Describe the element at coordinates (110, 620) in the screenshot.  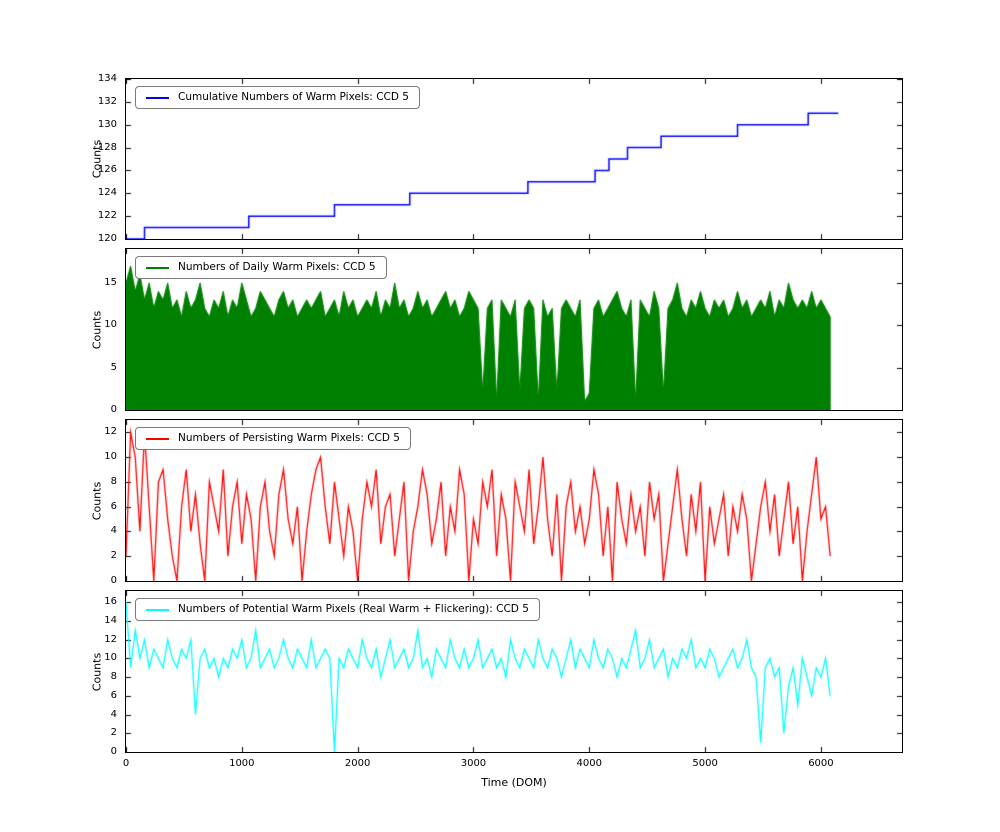
I see `y-tick-label: 14` at that location.